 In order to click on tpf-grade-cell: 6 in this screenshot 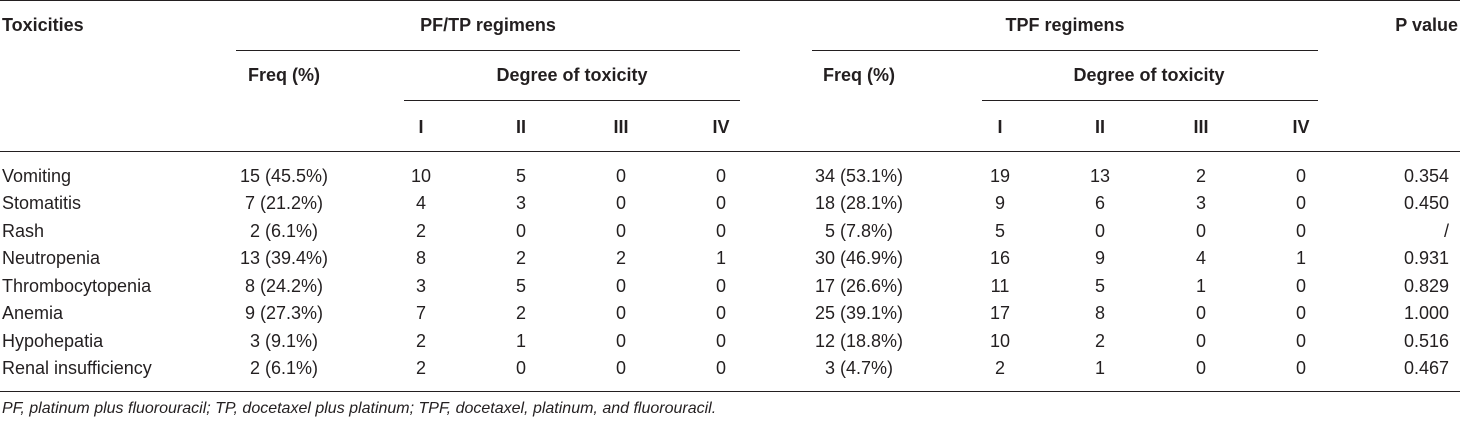, I will do `click(1100, 203)`.